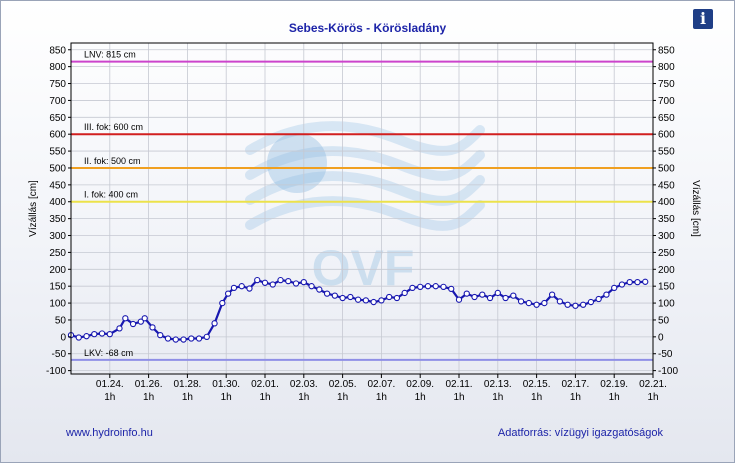  I want to click on y-tick-label-left: 50, so click(61, 320).